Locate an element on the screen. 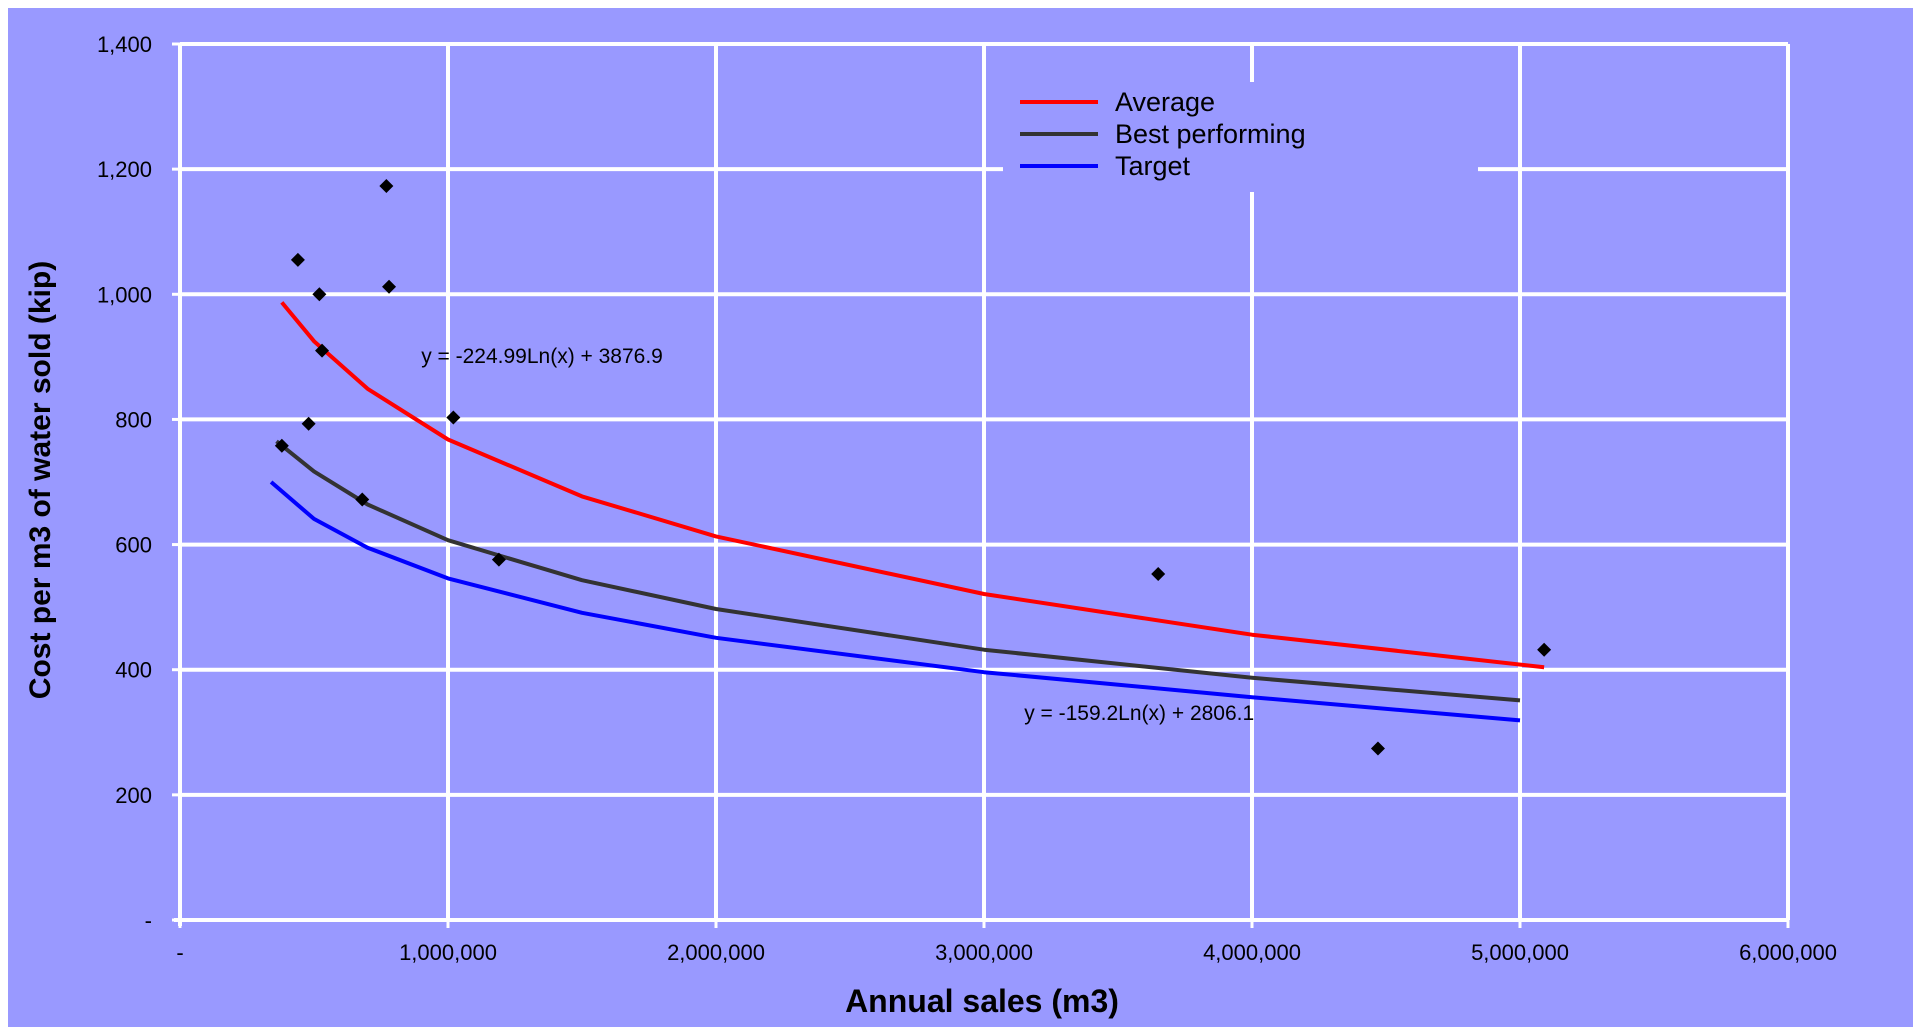 This screenshot has width=1913, height=1032. legend-label: Best performing is located at coordinates (1210, 134).